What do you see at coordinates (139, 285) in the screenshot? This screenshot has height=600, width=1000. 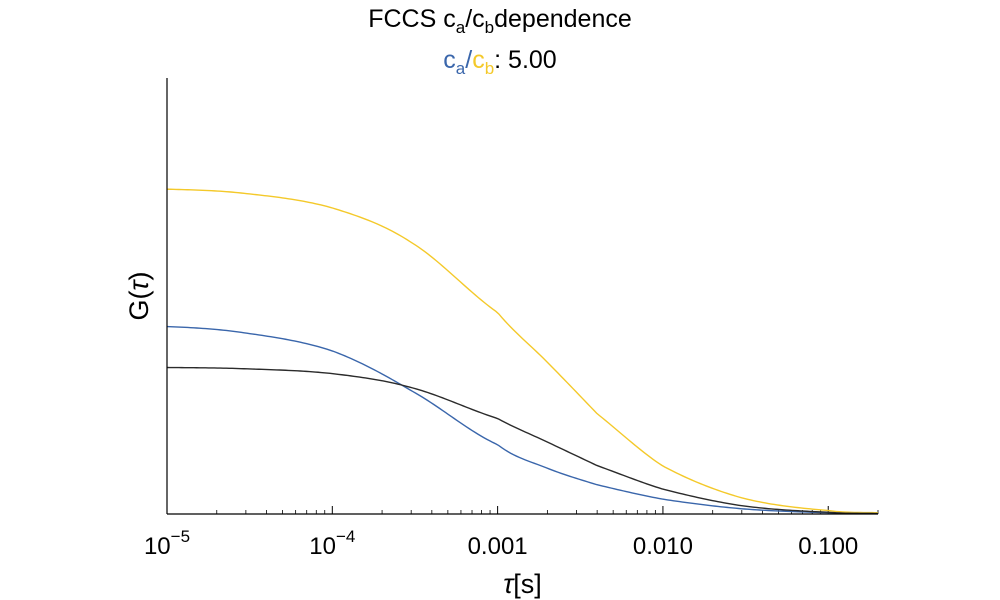 I see `y-axis-label-var: τ` at bounding box center [139, 285].